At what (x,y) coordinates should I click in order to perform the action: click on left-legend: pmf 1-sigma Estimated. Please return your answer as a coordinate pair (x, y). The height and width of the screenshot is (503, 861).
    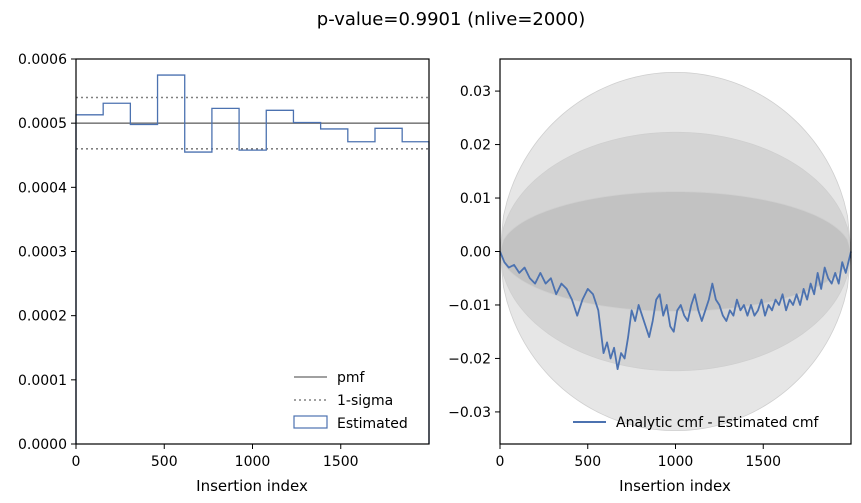
    Looking at the image, I should click on (350, 401).